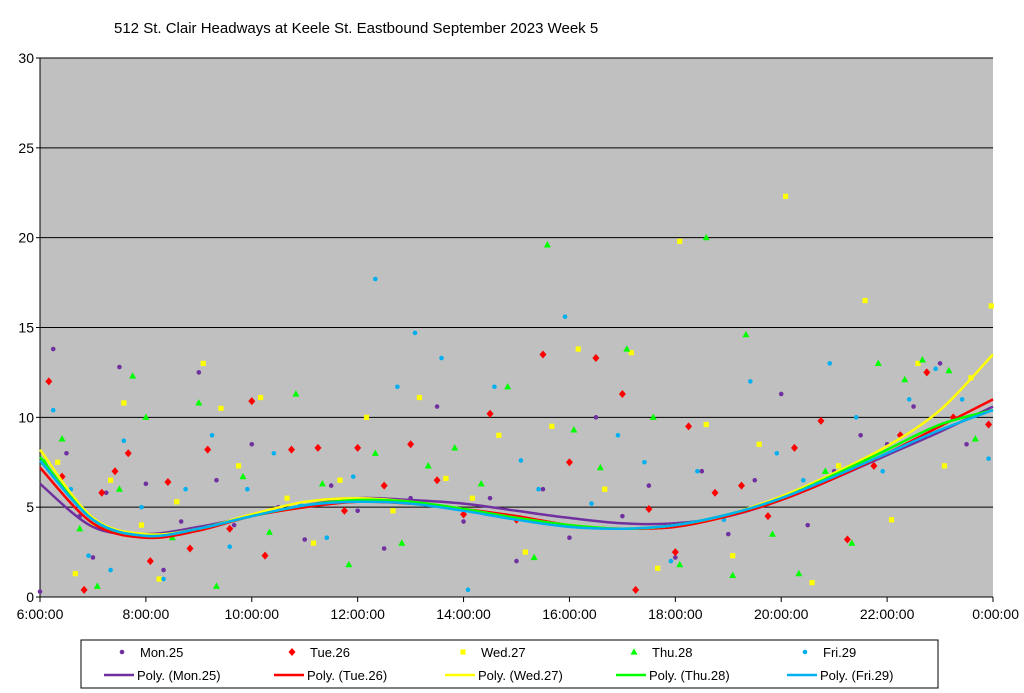 The height and width of the screenshot is (693, 1024). What do you see at coordinates (357, 614) in the screenshot?
I see `x-tick-label: 12:00:00` at bounding box center [357, 614].